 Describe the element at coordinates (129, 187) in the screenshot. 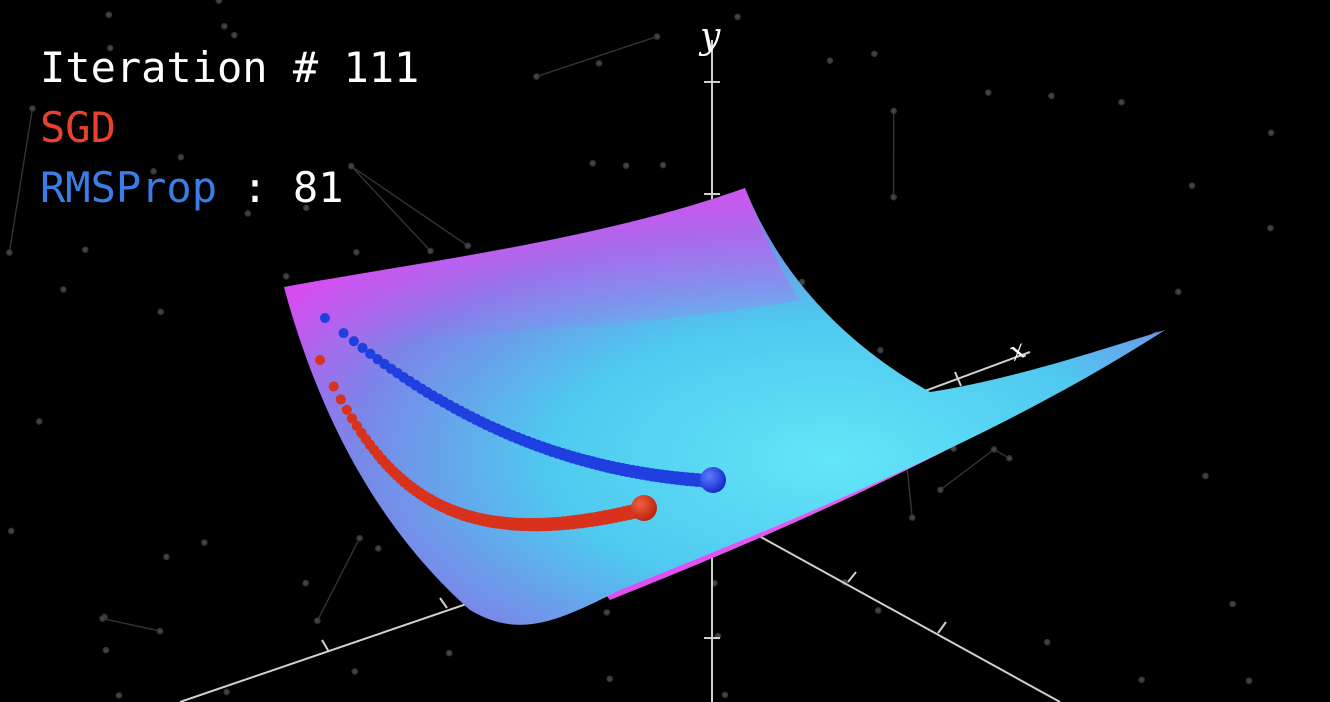

I see `rmsprop-label: RMSProp` at that location.